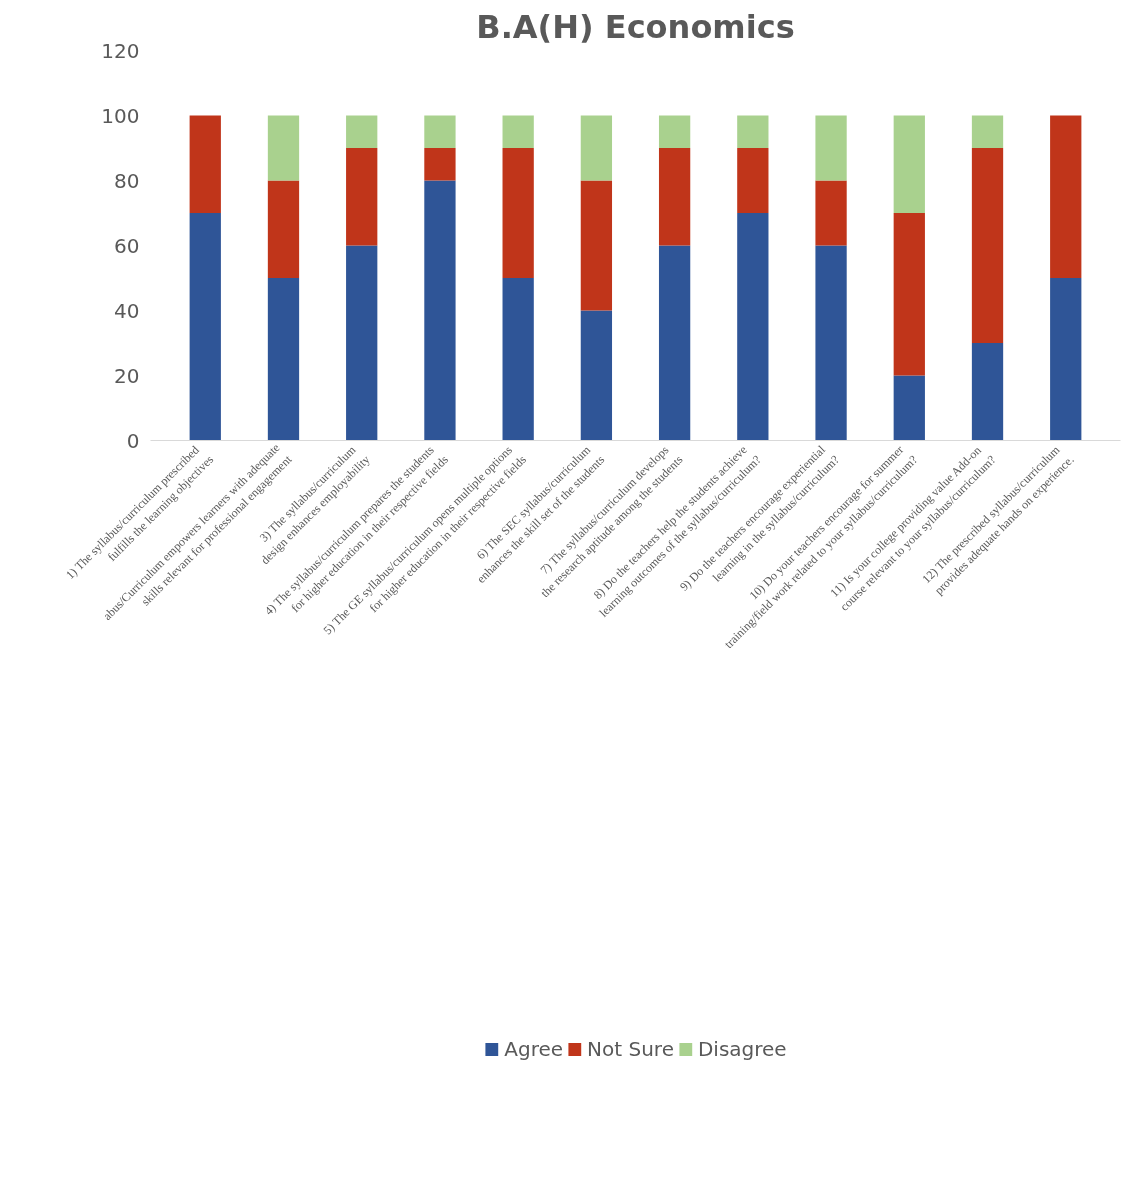 This screenshot has width=1146, height=1193. I want to click on legend-label: Not Sure, so click(630, 1049).